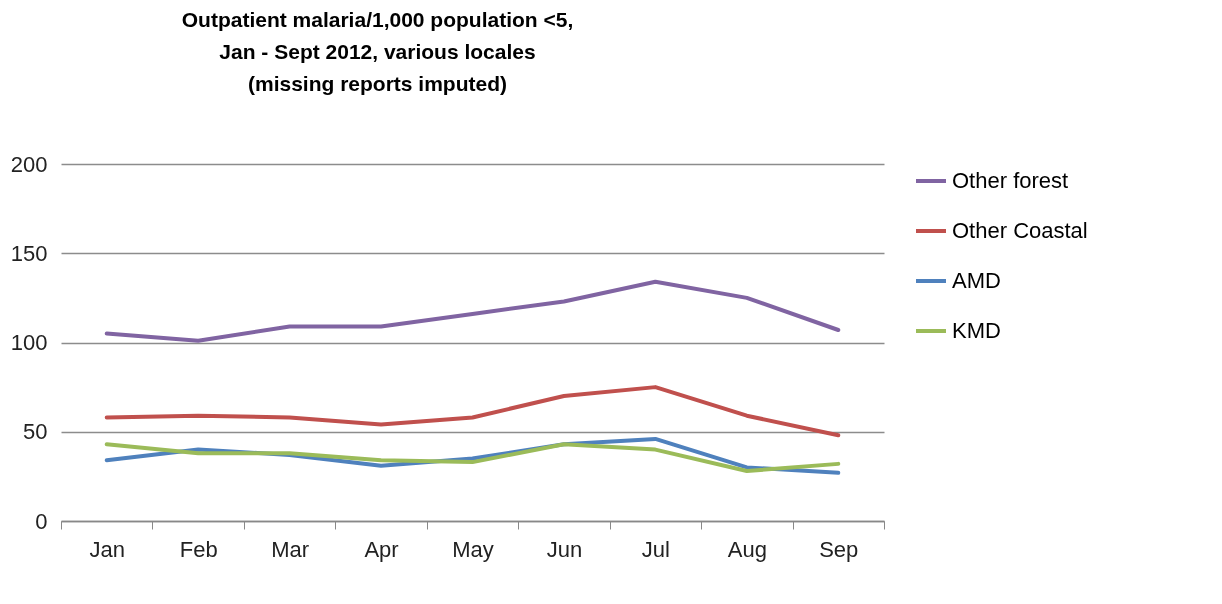  I want to click on legend-label: AMD, so click(976, 280).